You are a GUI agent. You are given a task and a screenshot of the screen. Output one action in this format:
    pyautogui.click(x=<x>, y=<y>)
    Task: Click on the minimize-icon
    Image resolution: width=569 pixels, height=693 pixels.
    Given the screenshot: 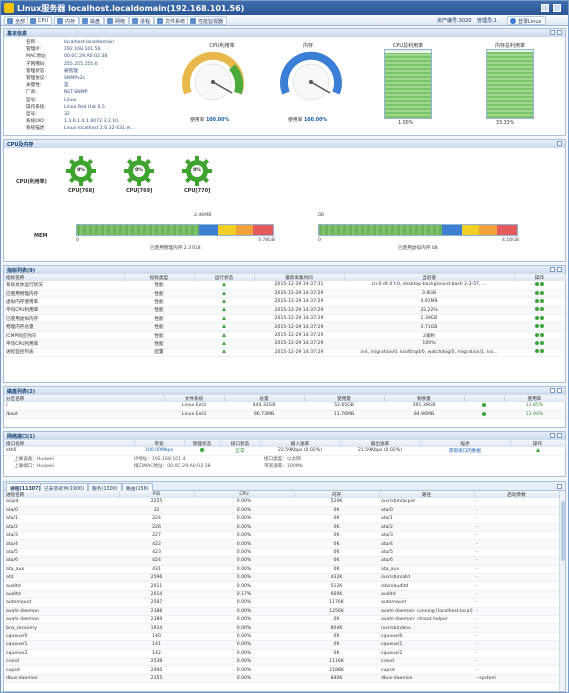 What is the action you would take?
    pyautogui.click(x=545, y=8)
    